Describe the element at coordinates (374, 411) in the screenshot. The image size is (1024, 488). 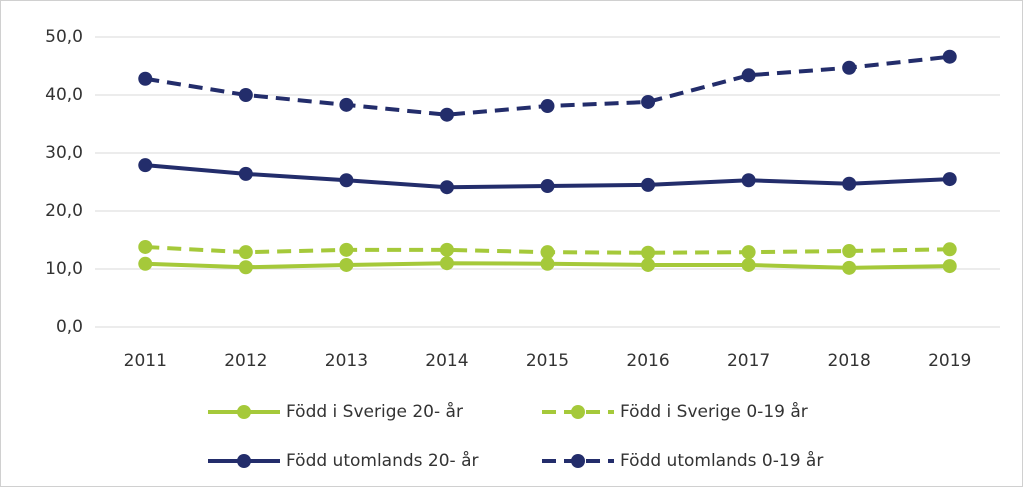
I see `legend-label: Född i Sverige 20- år` at that location.